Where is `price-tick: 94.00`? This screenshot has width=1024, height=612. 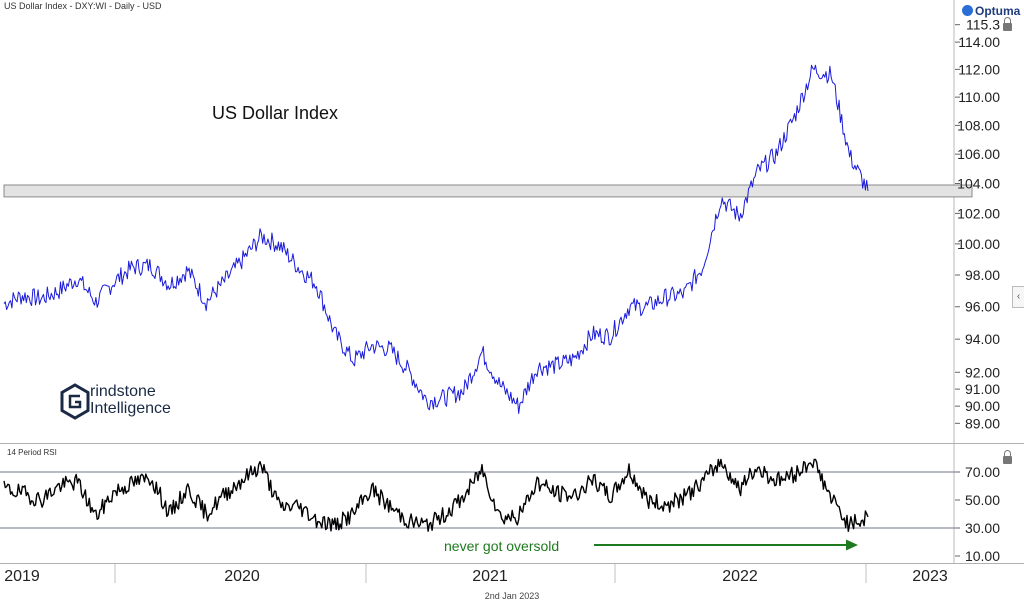 price-tick: 94.00 is located at coordinates (977, 339).